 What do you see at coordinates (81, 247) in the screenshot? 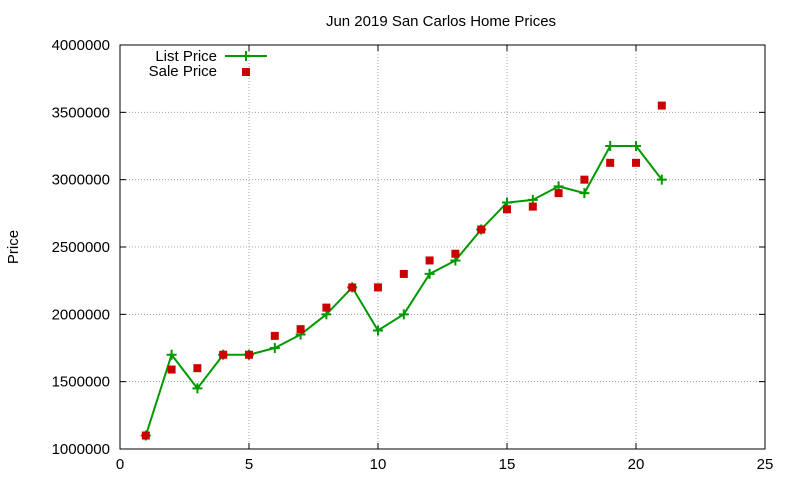
I see `y-tick-label: 2500000` at bounding box center [81, 247].